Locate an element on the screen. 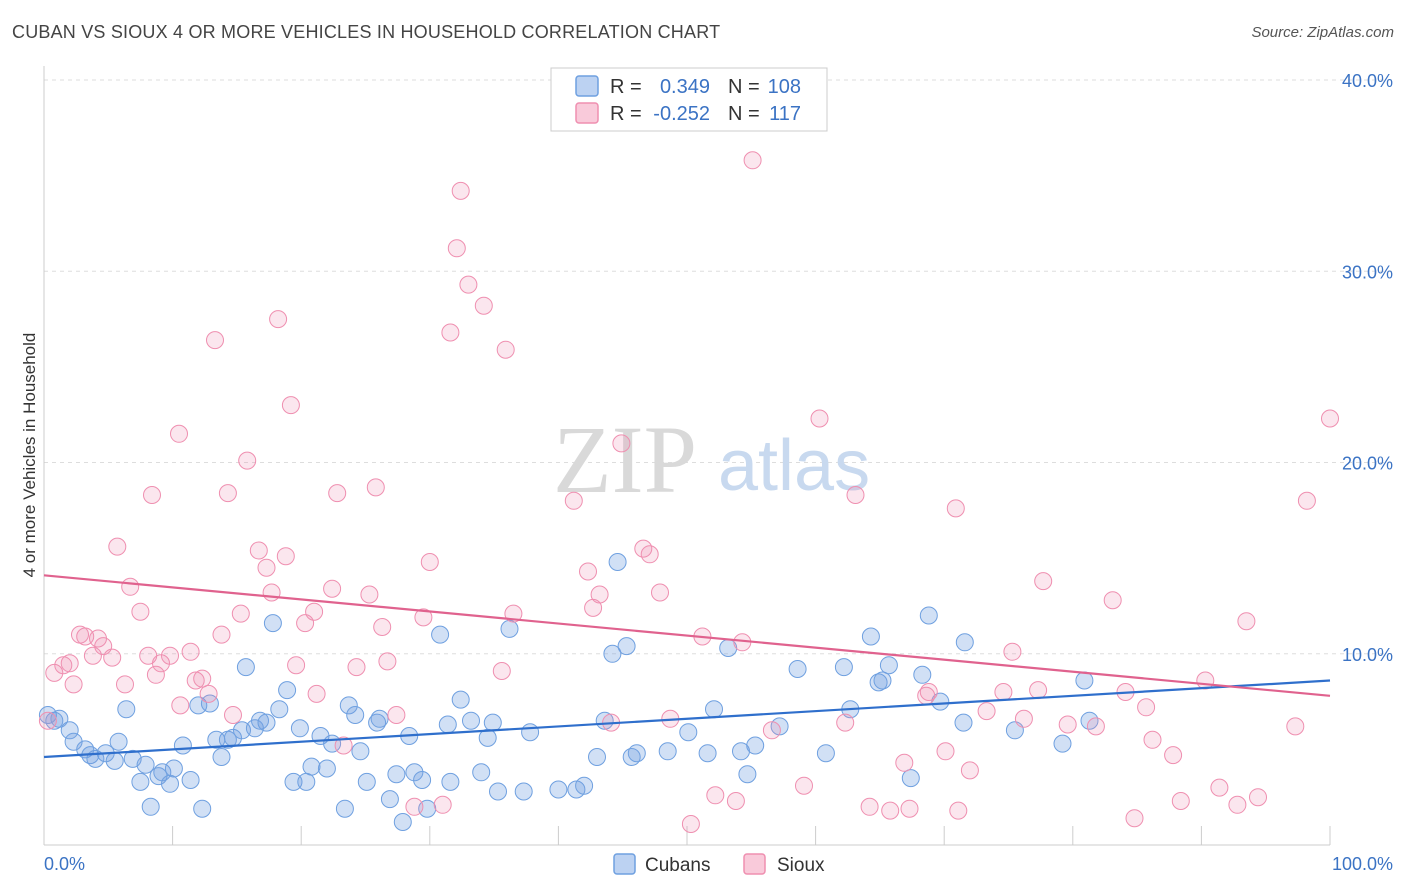 This screenshot has height=892, width=1406. chart-source: Source: ZipAtlas.com is located at coordinates (1322, 32).